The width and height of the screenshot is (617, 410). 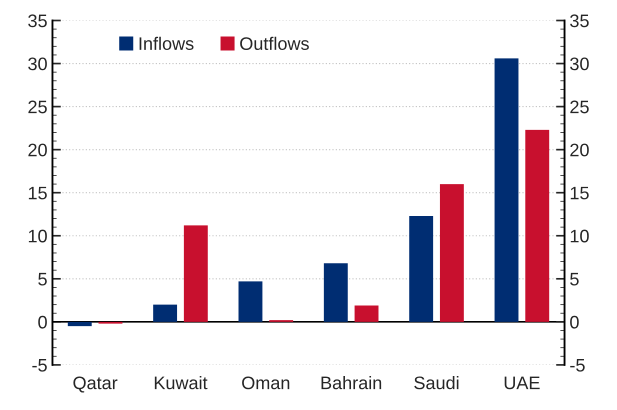 What do you see at coordinates (42, 322) in the screenshot?
I see `y-tick-label: 0` at bounding box center [42, 322].